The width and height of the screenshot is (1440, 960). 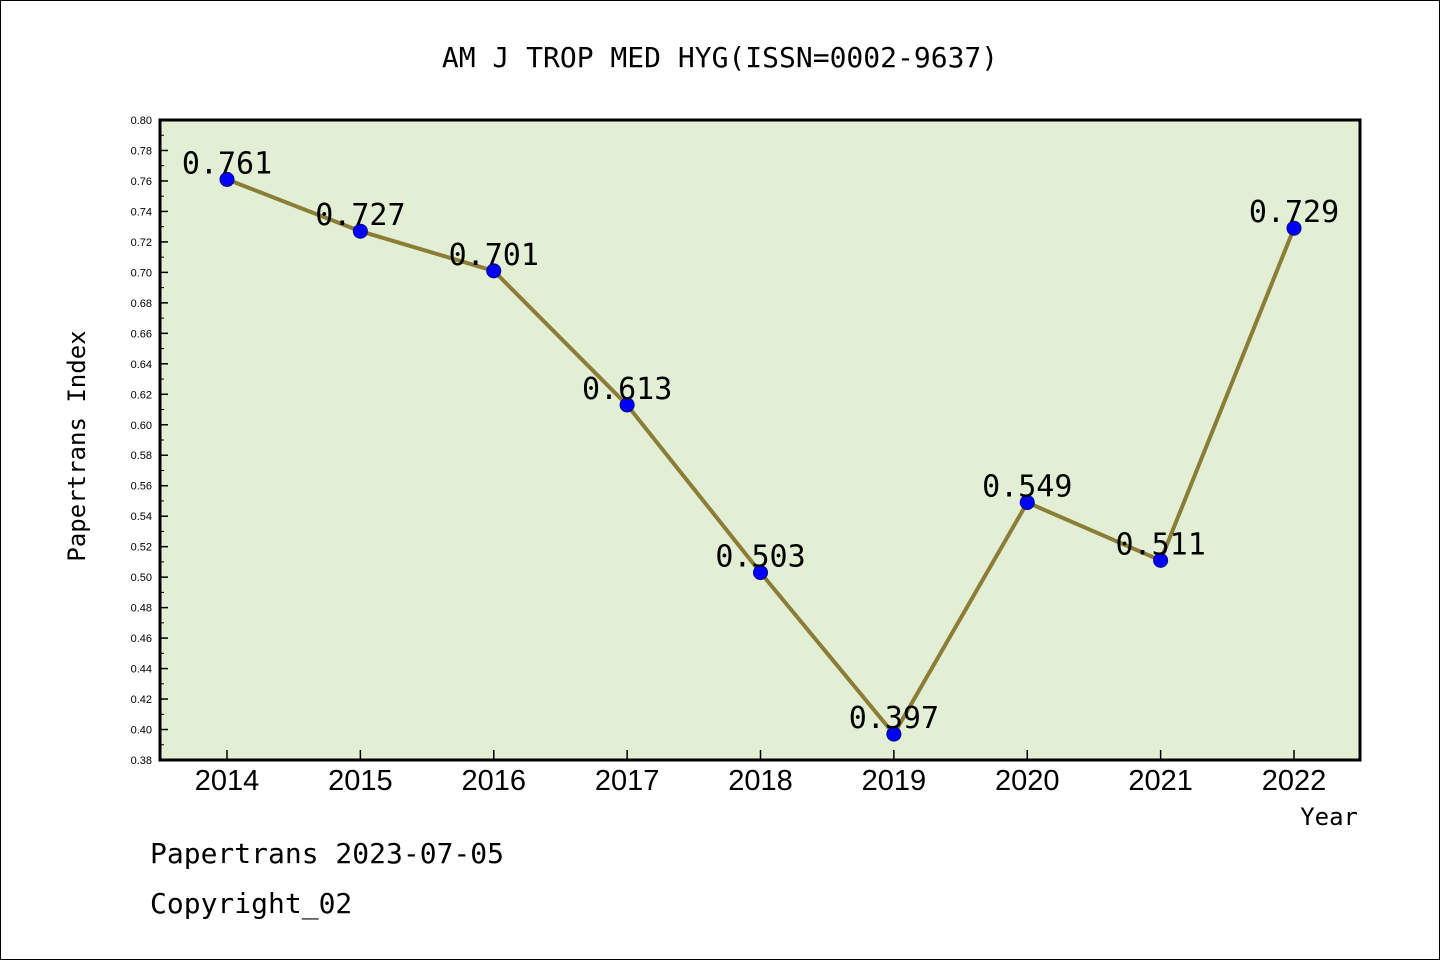 I want to click on data-label: 0.511, so click(x=1160, y=544).